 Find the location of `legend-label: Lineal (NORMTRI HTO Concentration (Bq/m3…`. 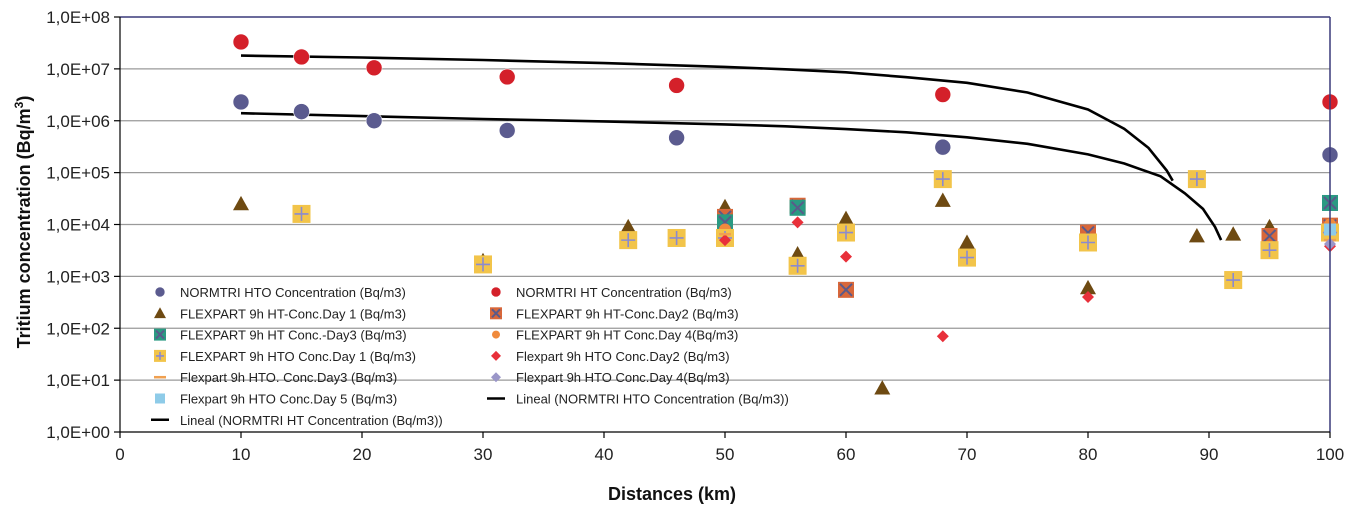

legend-label: Lineal (NORMTRI HTO Concentration (Bq/m3… is located at coordinates (652, 399).